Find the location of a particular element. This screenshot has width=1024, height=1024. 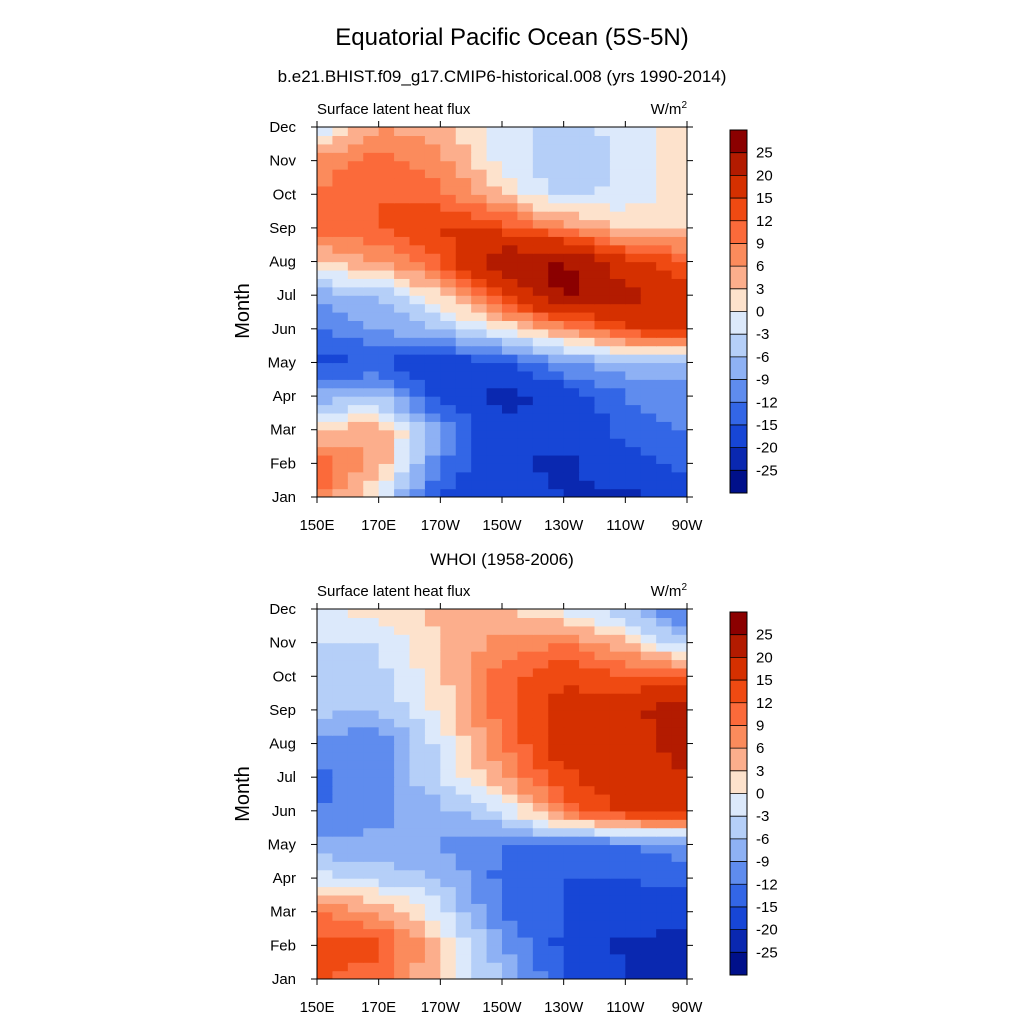

y-tick-label: Jun is located at coordinates (284, 329).